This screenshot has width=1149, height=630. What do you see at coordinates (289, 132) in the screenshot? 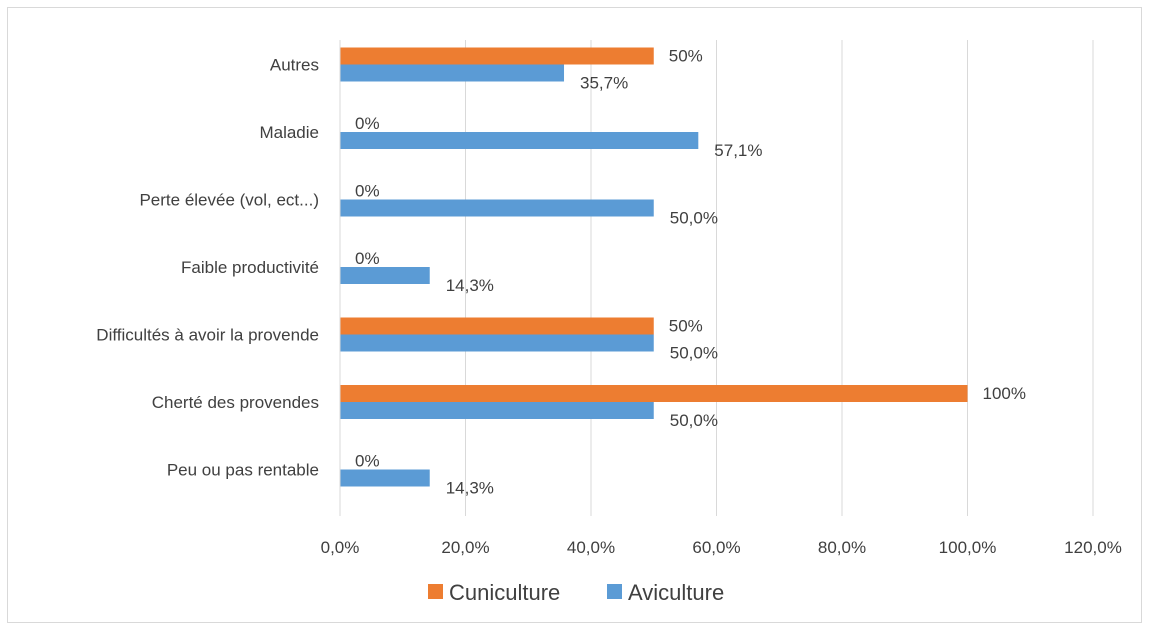
I see `category-label: Maladie` at bounding box center [289, 132].